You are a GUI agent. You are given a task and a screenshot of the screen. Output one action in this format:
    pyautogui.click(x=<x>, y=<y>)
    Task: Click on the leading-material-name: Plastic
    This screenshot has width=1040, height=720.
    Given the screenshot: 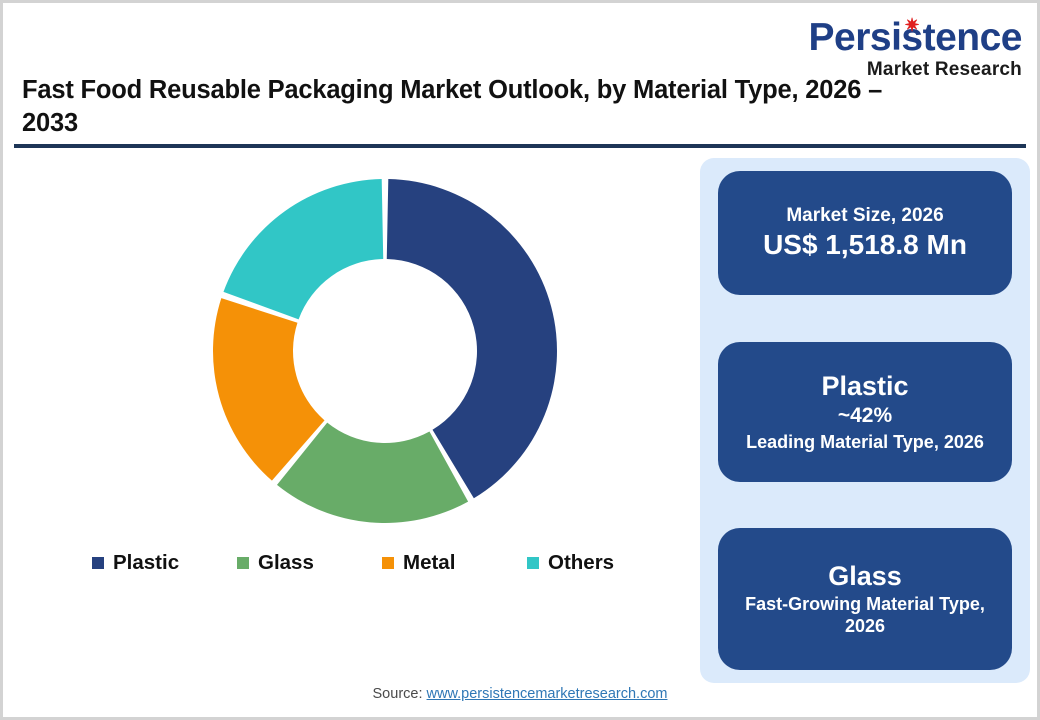 What is the action you would take?
    pyautogui.click(x=865, y=385)
    